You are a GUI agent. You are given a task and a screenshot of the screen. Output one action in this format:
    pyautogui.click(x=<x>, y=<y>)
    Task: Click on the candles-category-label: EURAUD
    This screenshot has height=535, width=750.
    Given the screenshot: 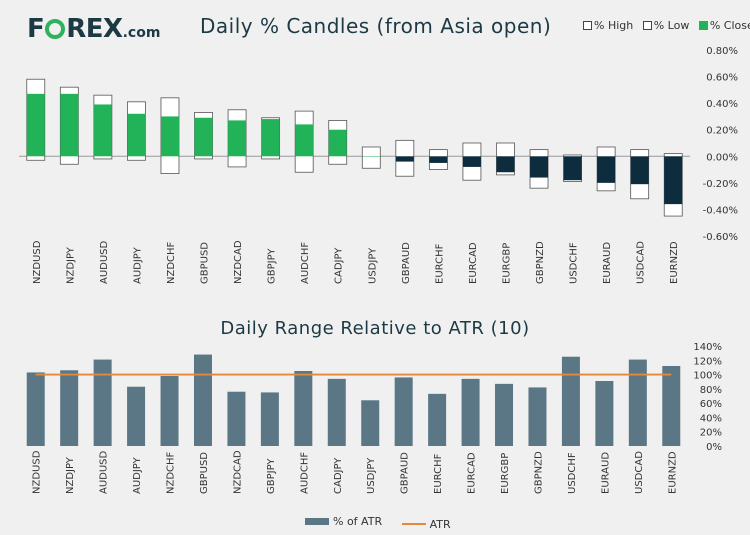 What is the action you would take?
    pyautogui.click(x=607, y=263)
    